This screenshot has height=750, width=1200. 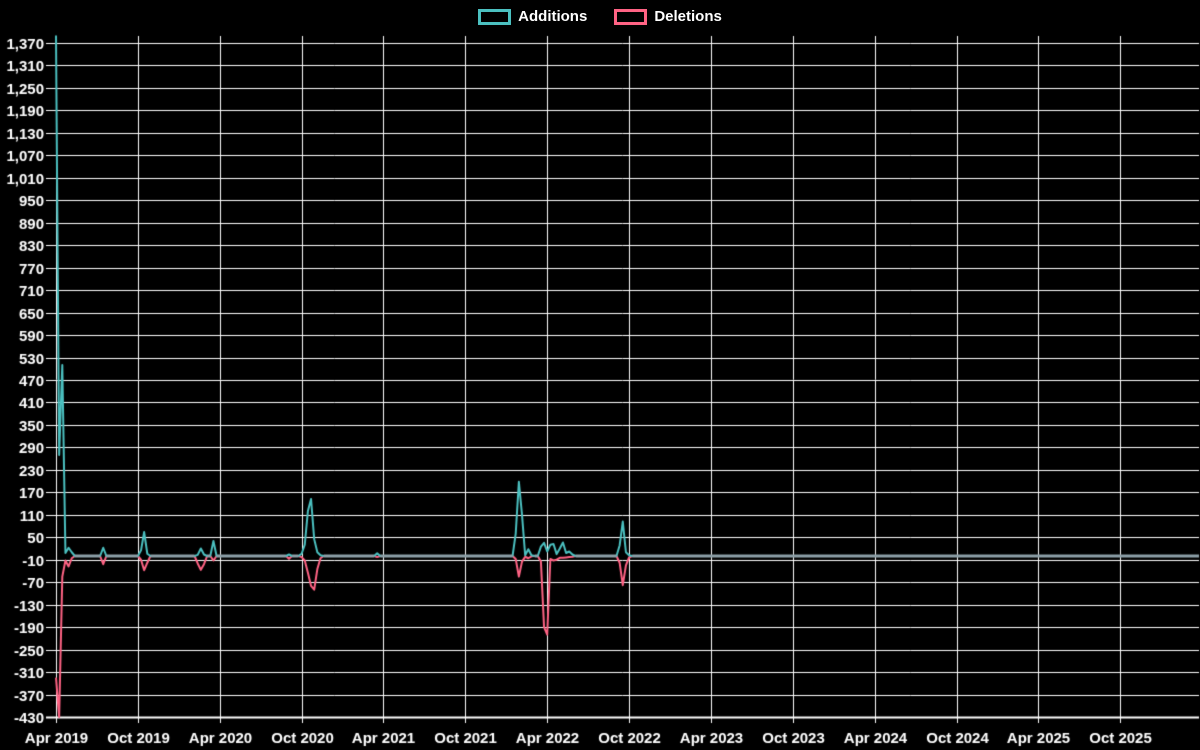 I want to click on additions-swatch-icon, so click(x=495, y=17).